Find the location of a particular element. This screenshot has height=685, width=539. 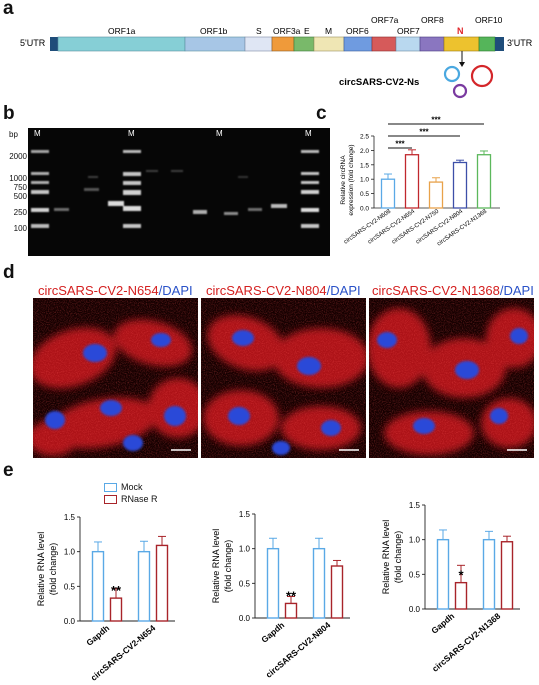

chart-c-bars is located at coordinates (436, 179).